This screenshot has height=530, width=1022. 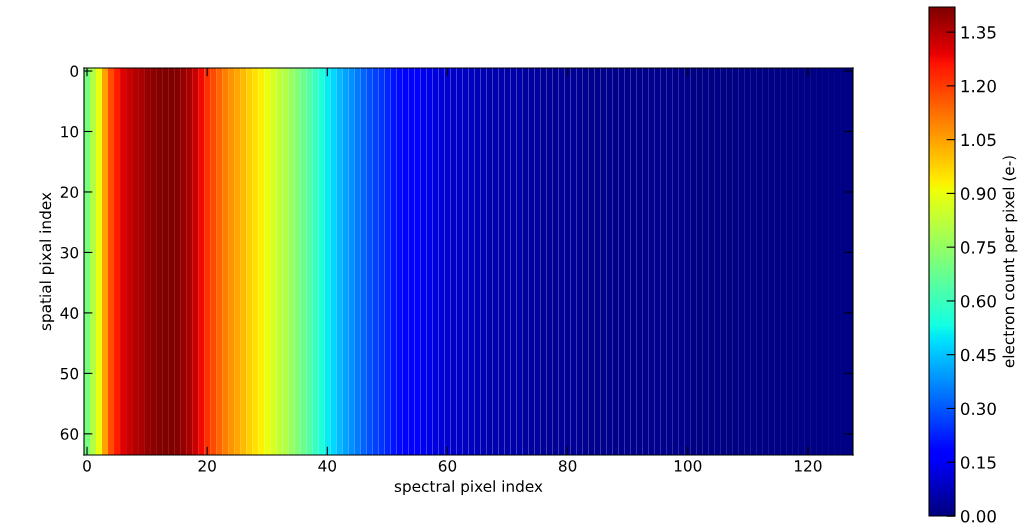 I want to click on y-tick-label: 10, so click(x=70, y=131).